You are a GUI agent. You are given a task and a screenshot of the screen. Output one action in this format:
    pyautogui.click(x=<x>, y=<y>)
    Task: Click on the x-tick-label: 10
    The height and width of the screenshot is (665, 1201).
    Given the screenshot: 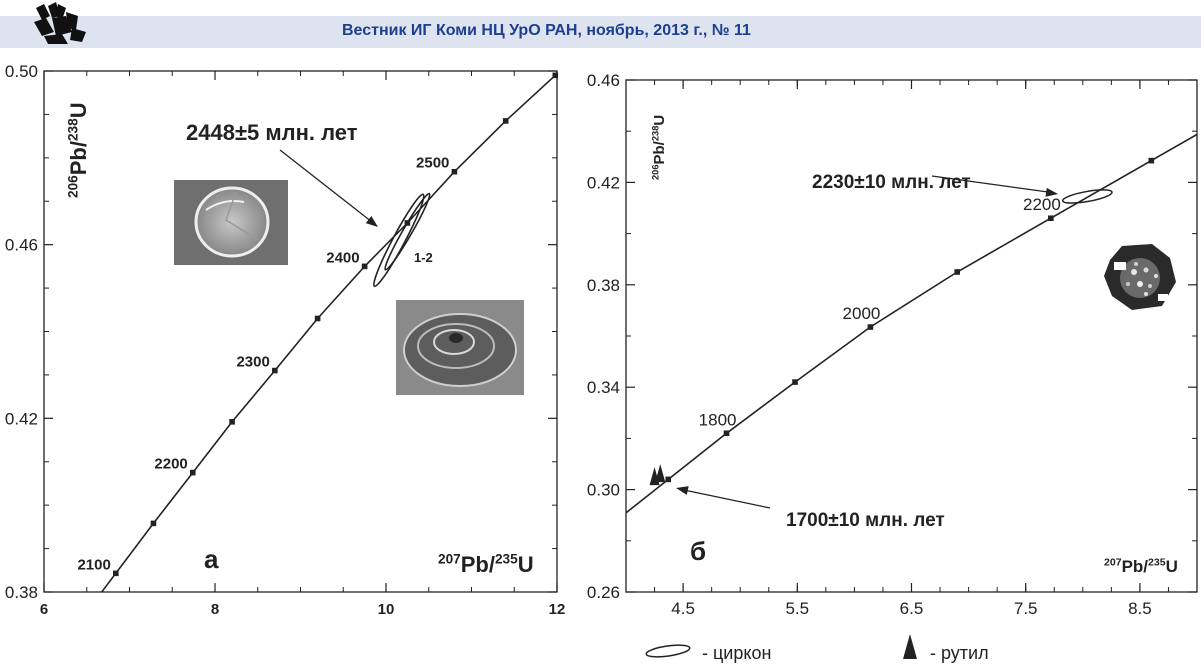 What is the action you would take?
    pyautogui.click(x=386, y=609)
    